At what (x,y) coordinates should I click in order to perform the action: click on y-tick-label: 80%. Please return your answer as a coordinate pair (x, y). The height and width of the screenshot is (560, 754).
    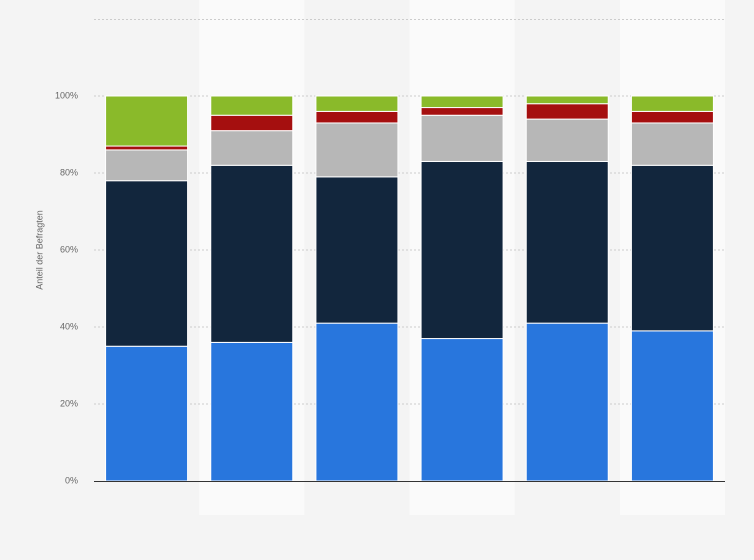
    Looking at the image, I should click on (69, 172).